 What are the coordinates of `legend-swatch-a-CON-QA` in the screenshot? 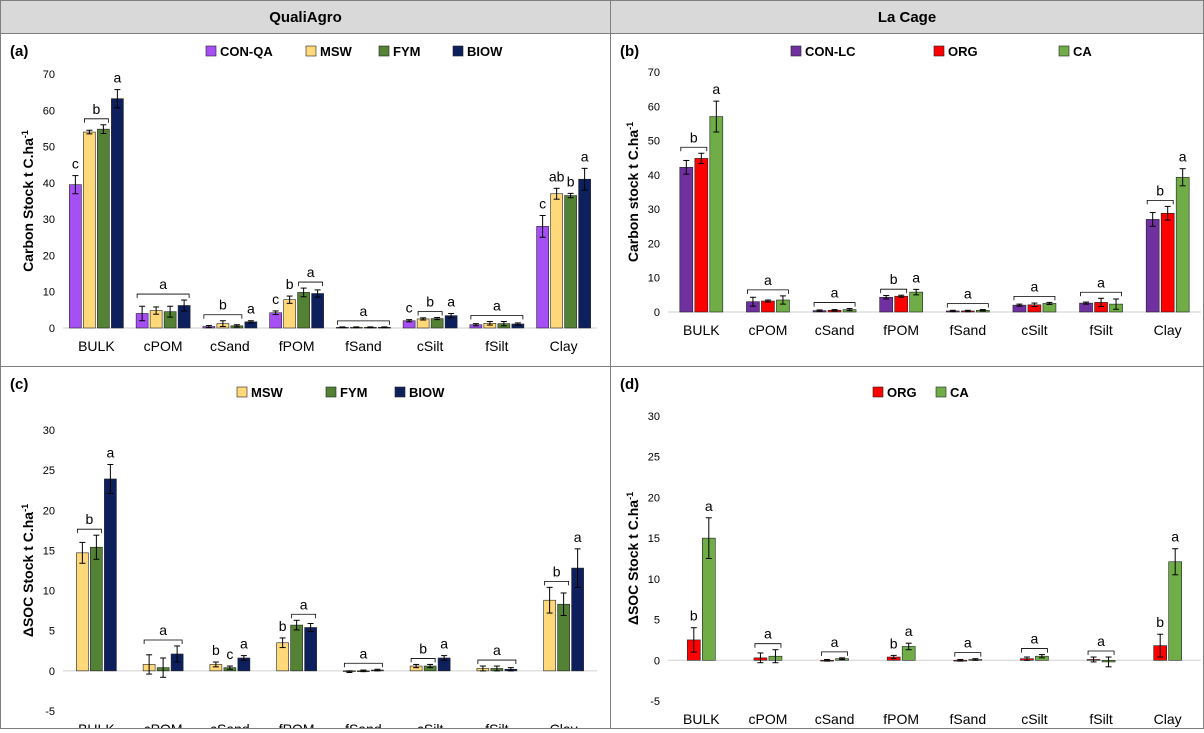 It's located at (211, 51).